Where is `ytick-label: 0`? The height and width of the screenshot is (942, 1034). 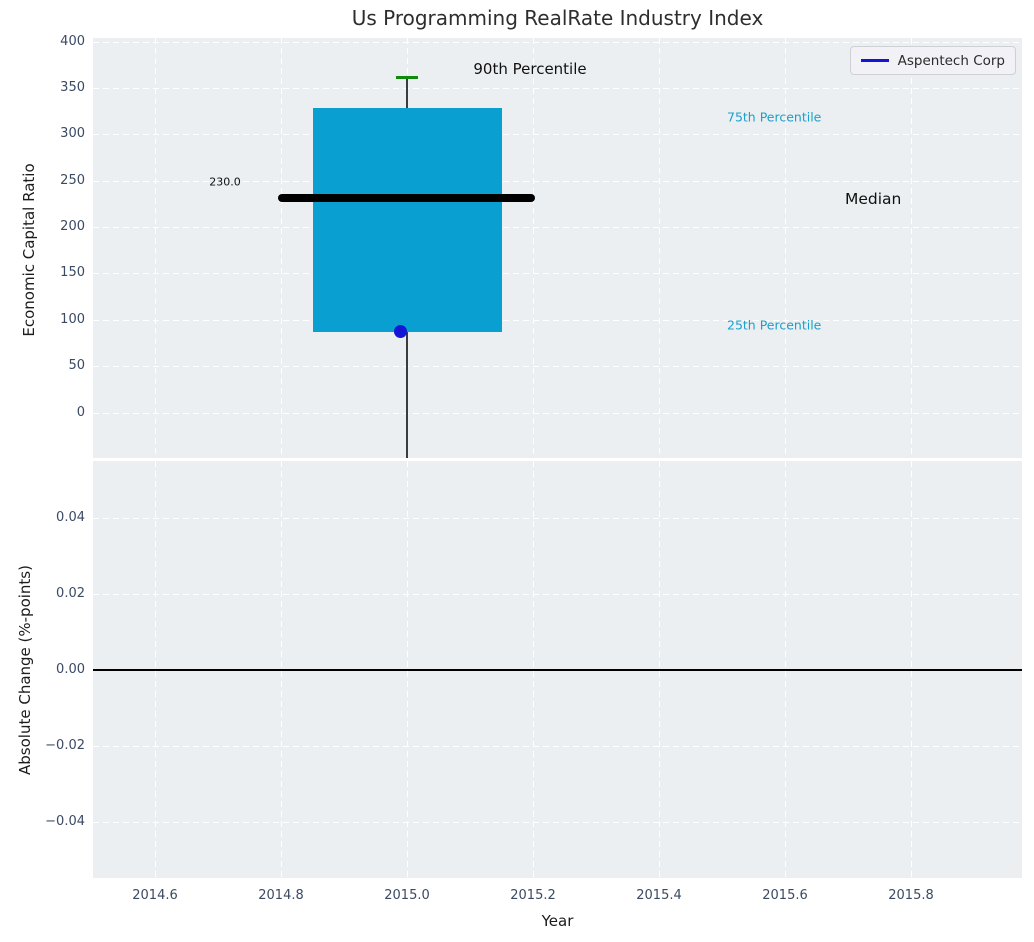 ytick-label: 0 is located at coordinates (80, 412).